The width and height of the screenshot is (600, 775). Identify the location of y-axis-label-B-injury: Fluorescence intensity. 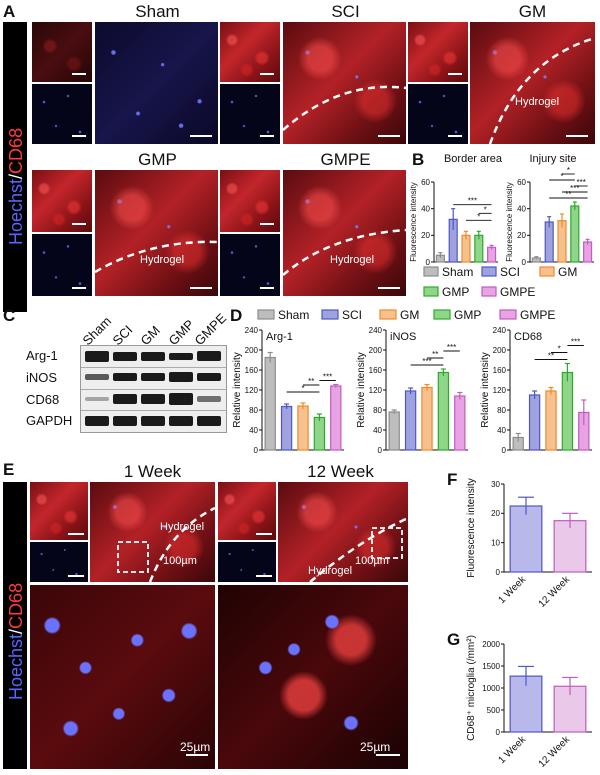
(509, 222).